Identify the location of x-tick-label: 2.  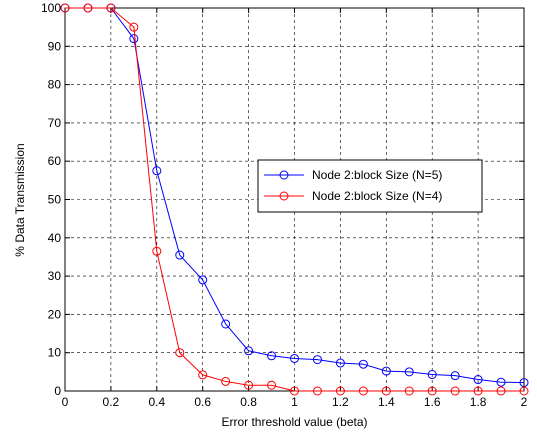
(524, 402).